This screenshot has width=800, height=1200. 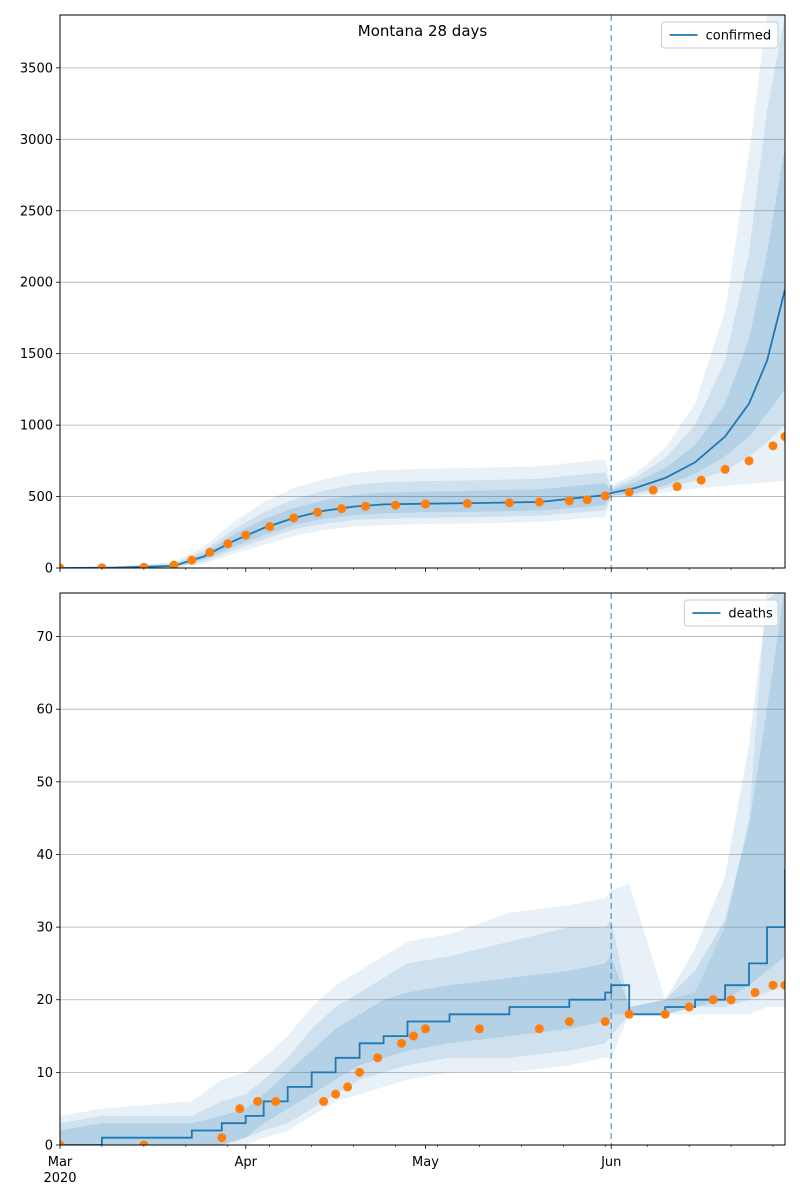 I want to click on y-tick-label: 10, so click(x=44, y=1073).